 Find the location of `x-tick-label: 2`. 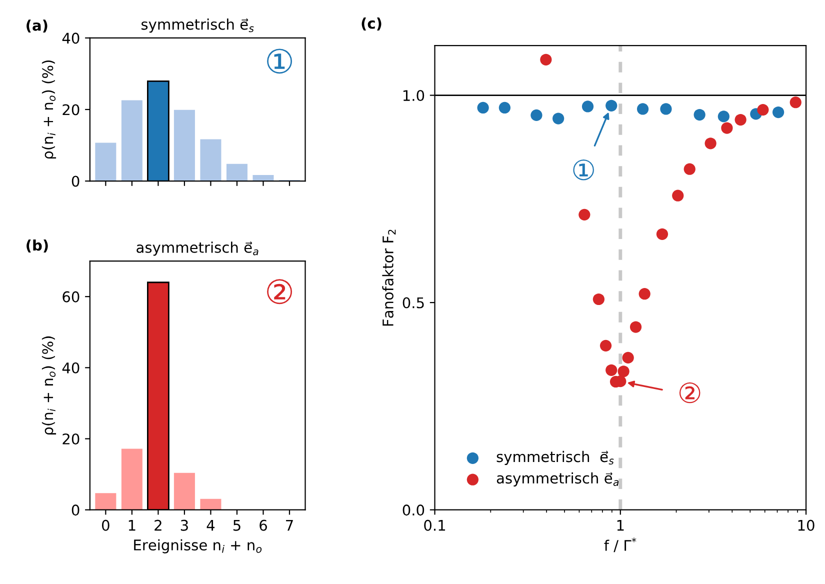

x-tick-label: 2 is located at coordinates (158, 525).